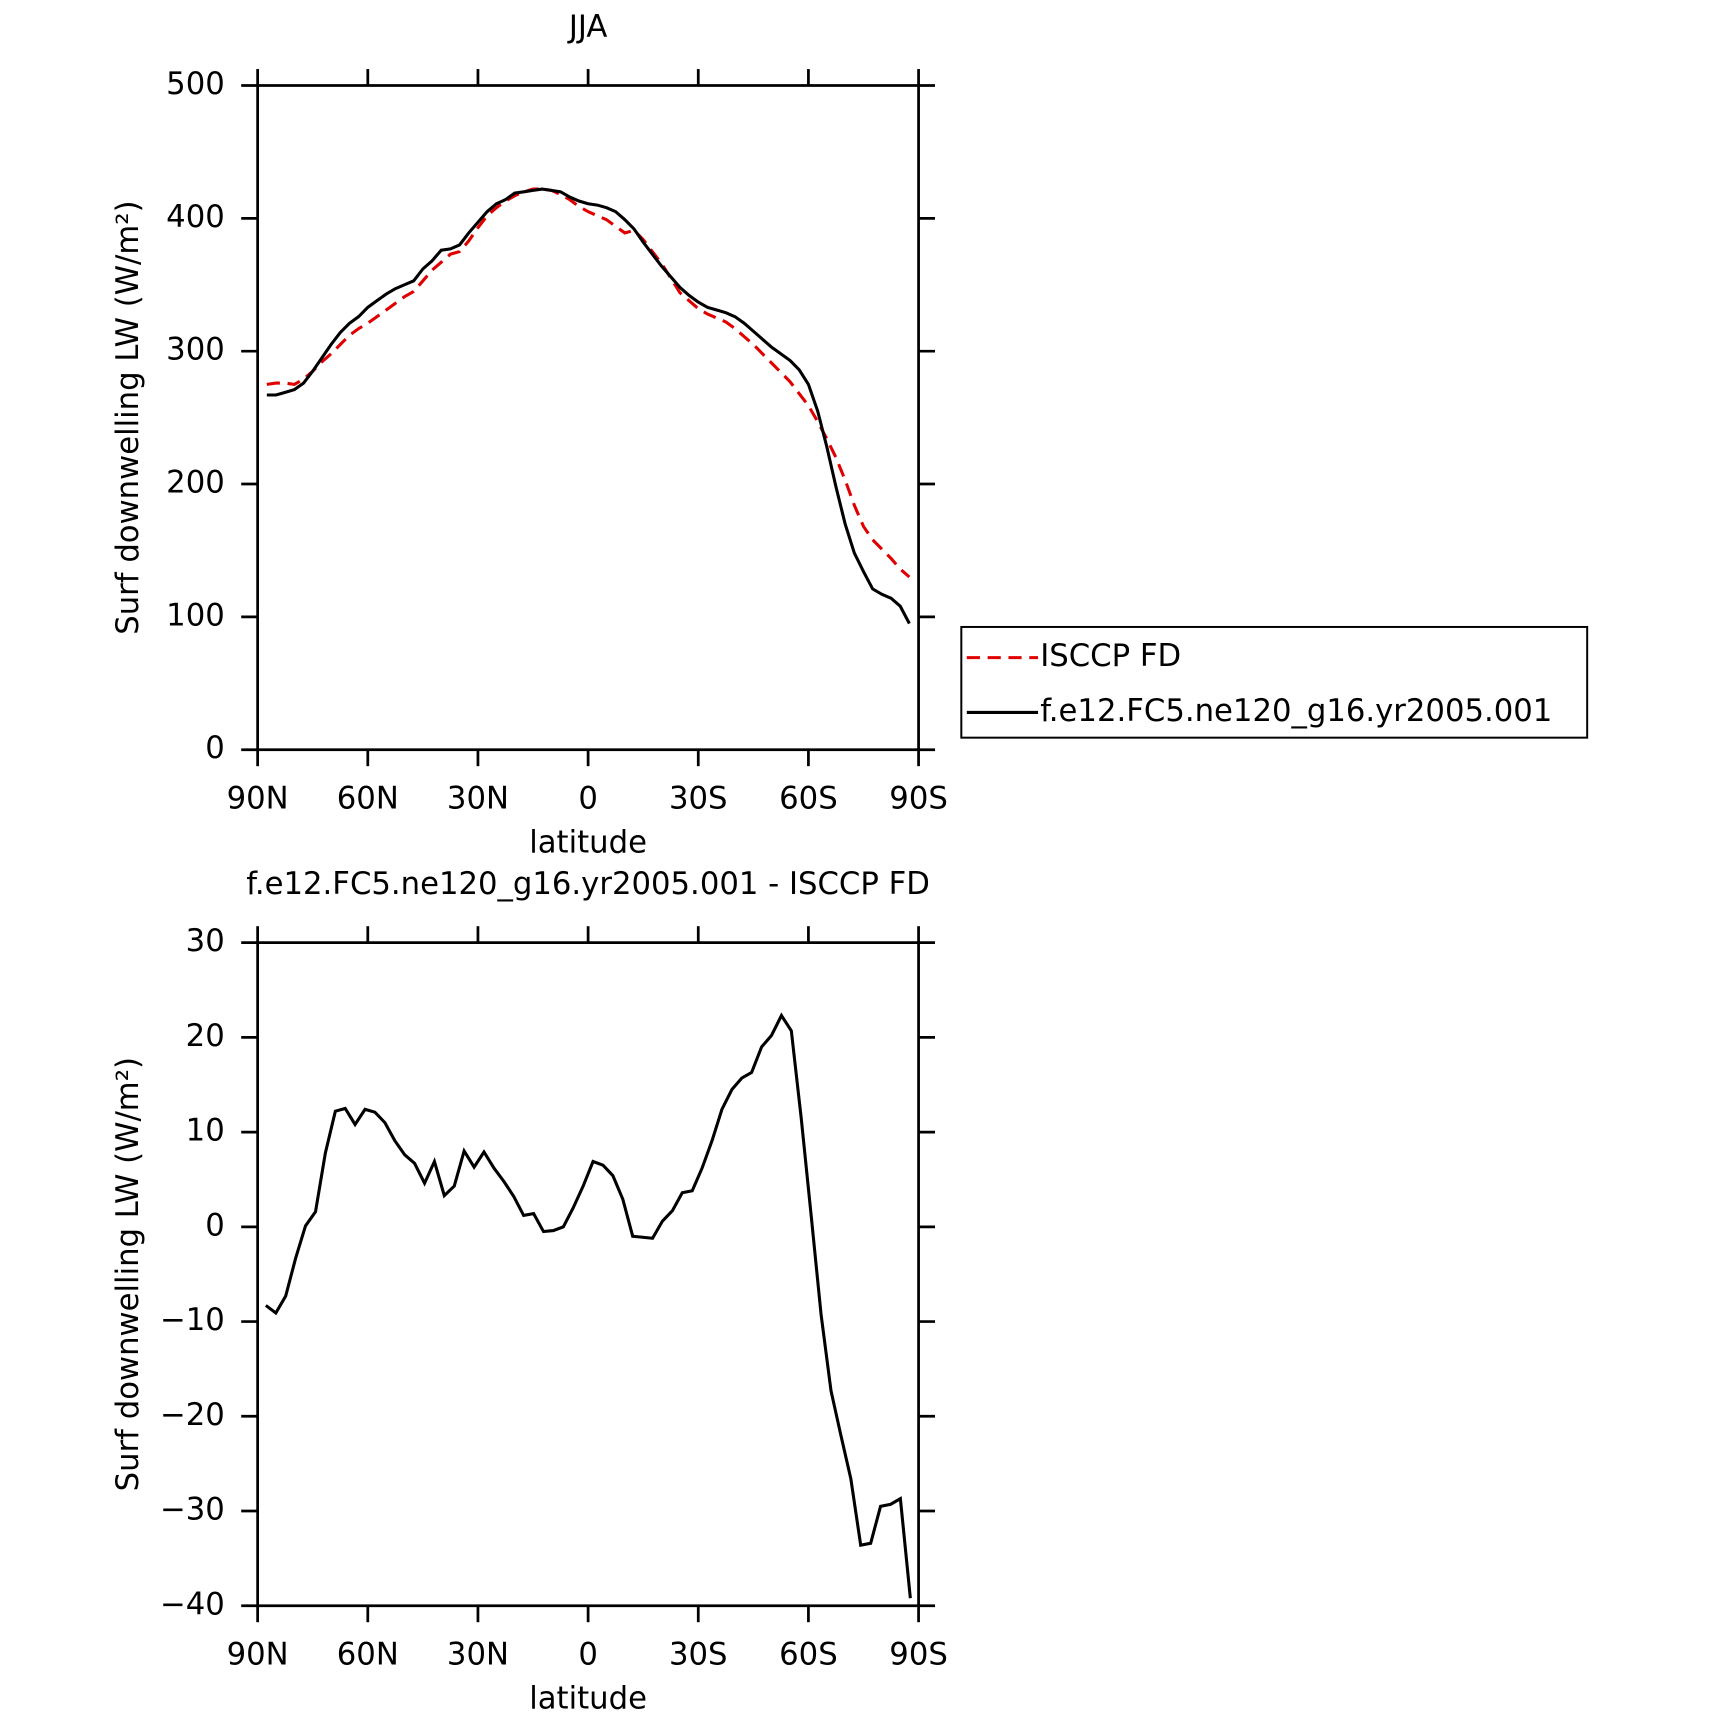  Describe the element at coordinates (195, 350) in the screenshot. I see `y-tick-label: 300` at that location.